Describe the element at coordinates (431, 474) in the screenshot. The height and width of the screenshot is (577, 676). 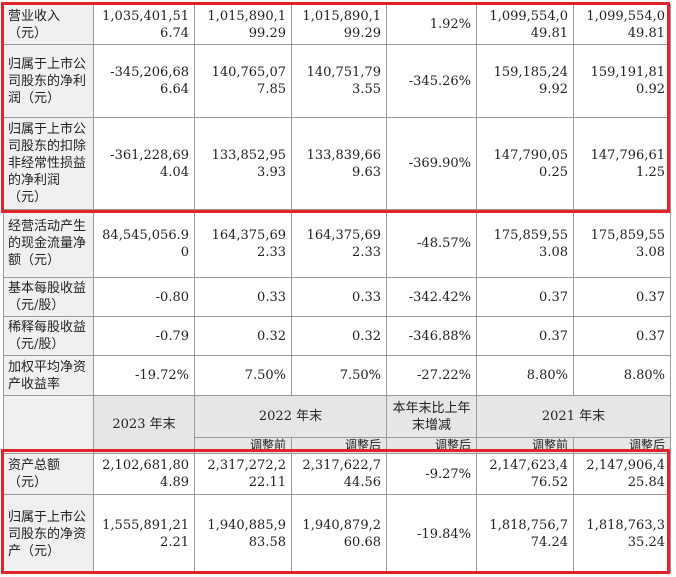
I see `value-cell: -9.27%` at that location.